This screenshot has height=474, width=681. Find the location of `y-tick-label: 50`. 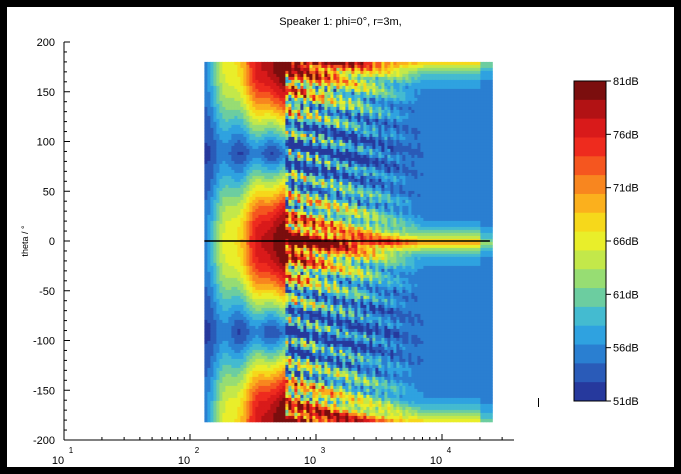

y-tick-label: 50 is located at coordinates (49, 192).